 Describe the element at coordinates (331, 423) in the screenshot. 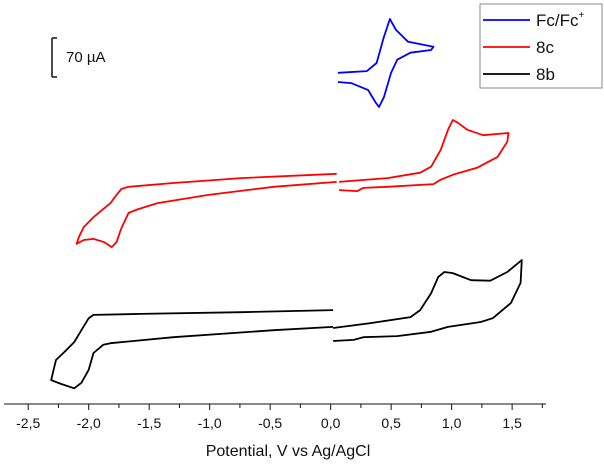

I see `x-tick-label: 0,0` at that location.